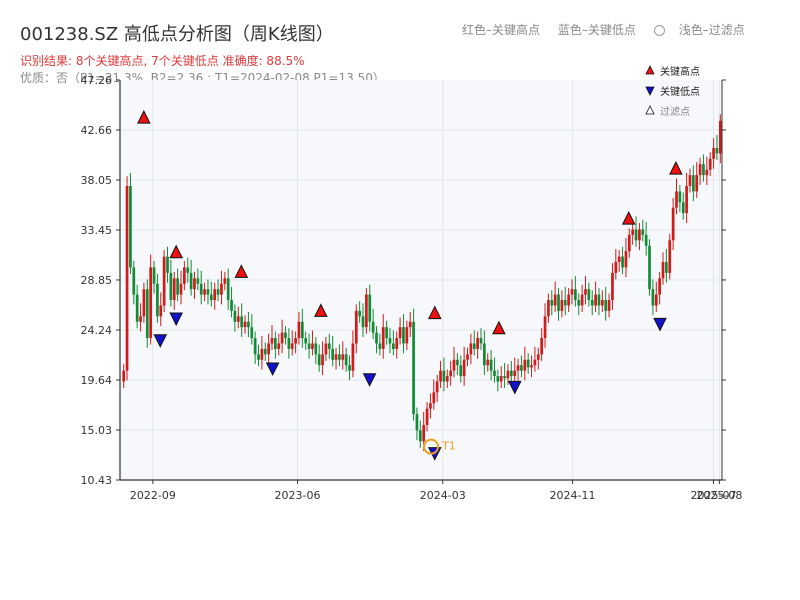  I want to click on y-tick-label: 24.24, so click(97, 330).